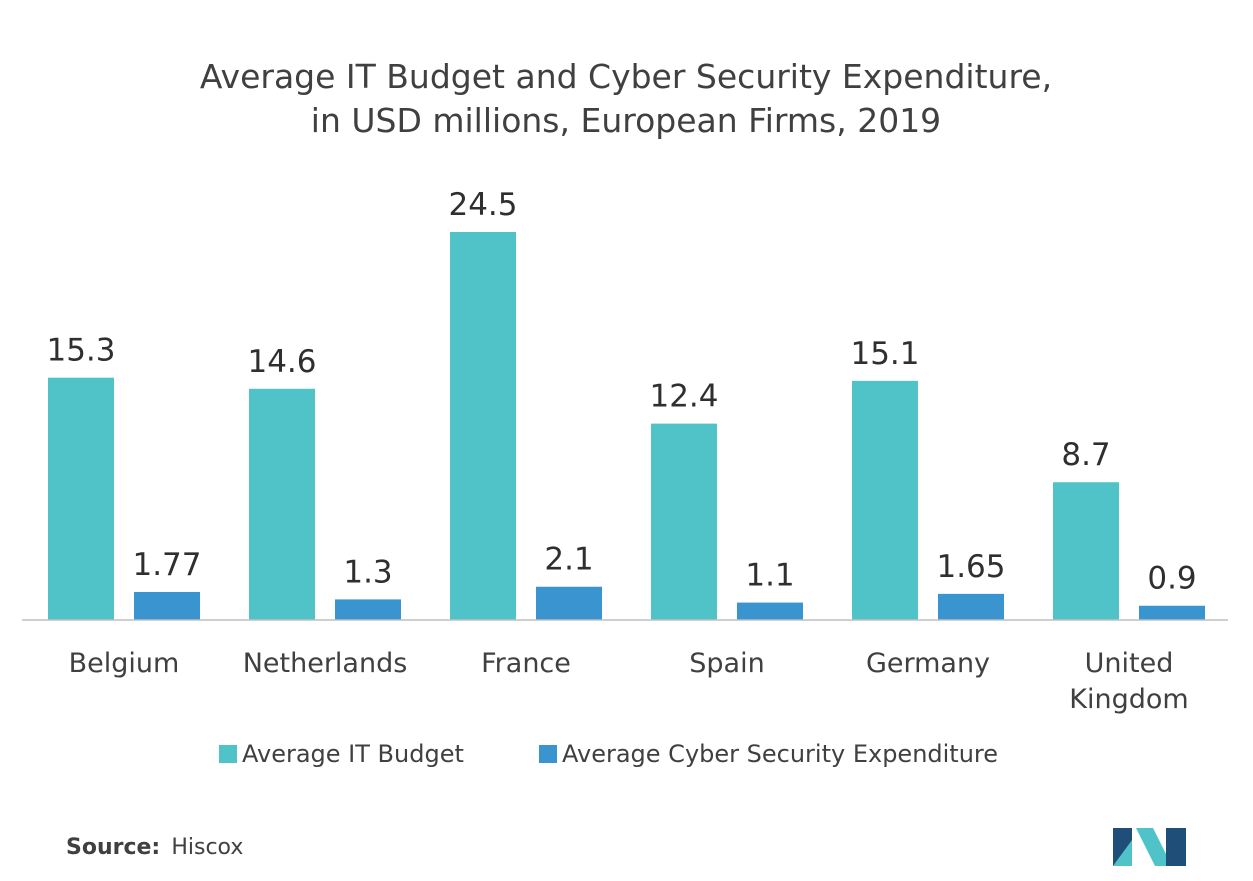  I want to click on bar-spain-cyber-security, so click(770, 611).